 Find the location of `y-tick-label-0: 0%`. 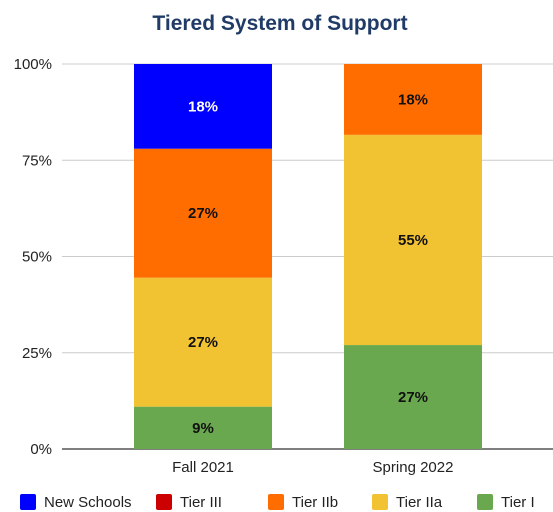

y-tick-label-0: 0% is located at coordinates (41, 449).